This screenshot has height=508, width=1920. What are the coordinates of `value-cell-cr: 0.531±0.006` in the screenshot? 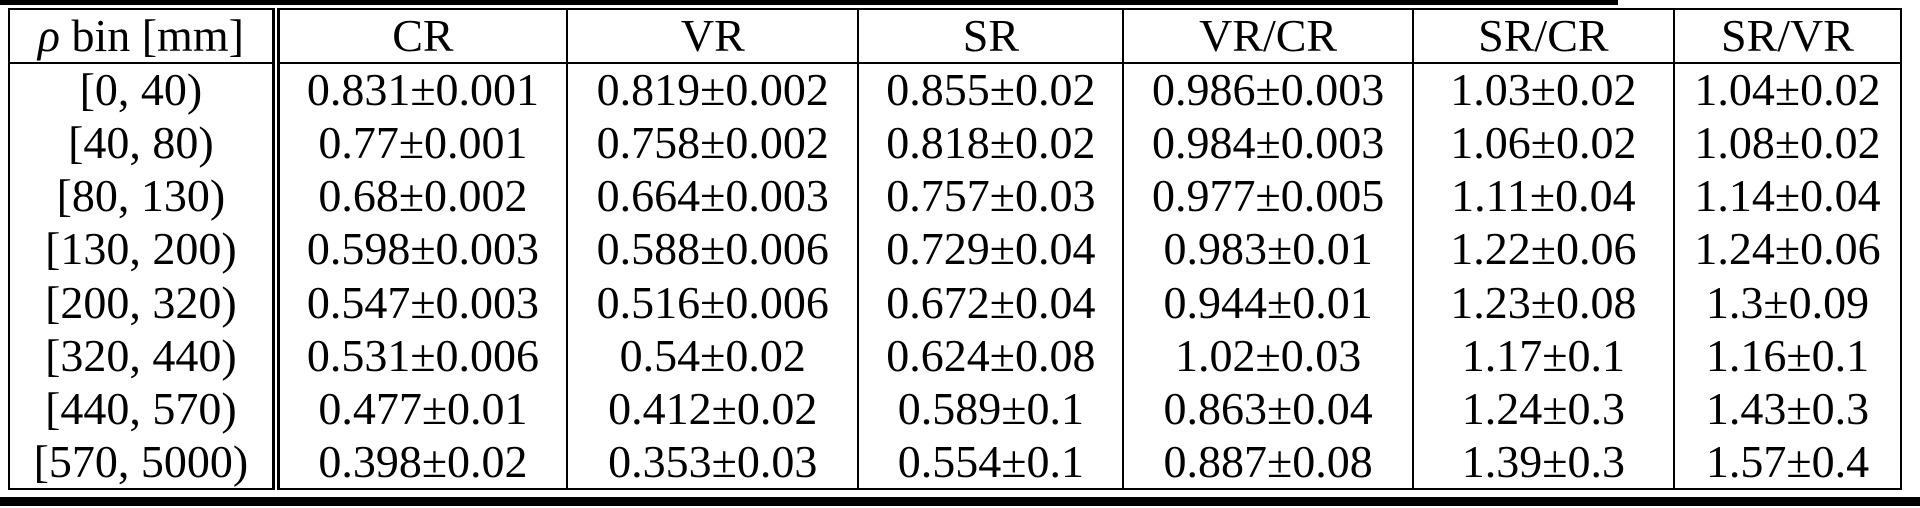 It's located at (421, 356).